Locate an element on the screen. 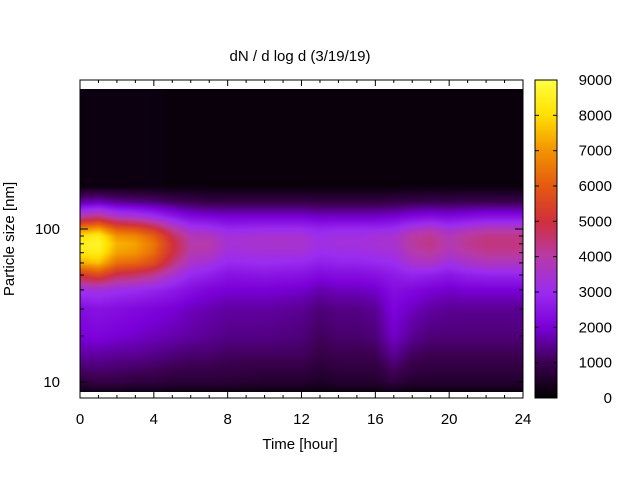 This screenshot has width=640, height=480. colorbar-tick-label: 5000 is located at coordinates (595, 221).